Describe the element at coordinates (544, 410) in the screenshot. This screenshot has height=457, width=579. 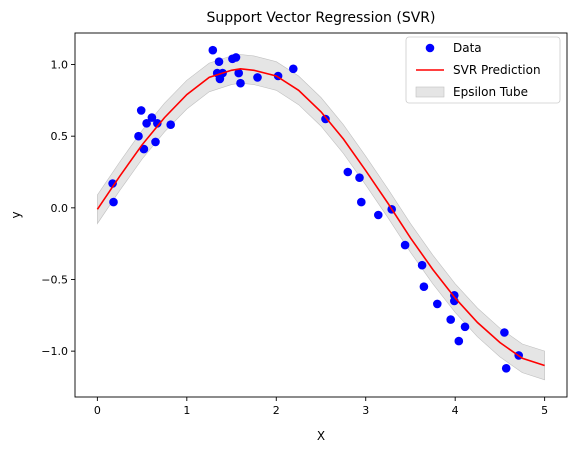
I see `x-tick-label: 5` at that location.